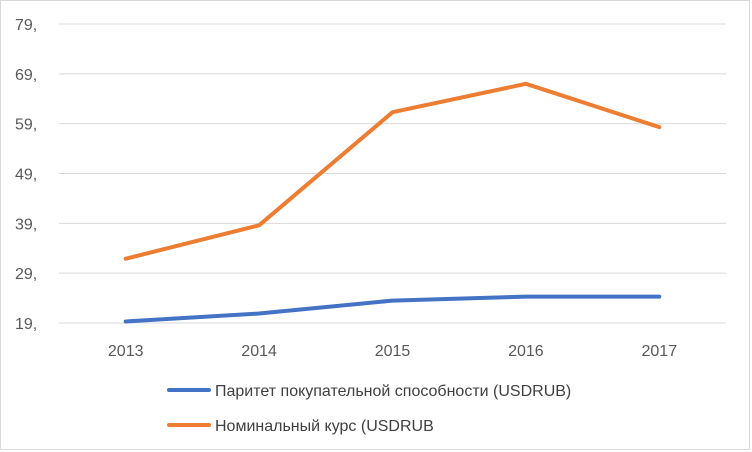 Image resolution: width=752 pixels, height=452 pixels. What do you see at coordinates (259, 351) in the screenshot?
I see `x-tick-label: 2014` at bounding box center [259, 351].